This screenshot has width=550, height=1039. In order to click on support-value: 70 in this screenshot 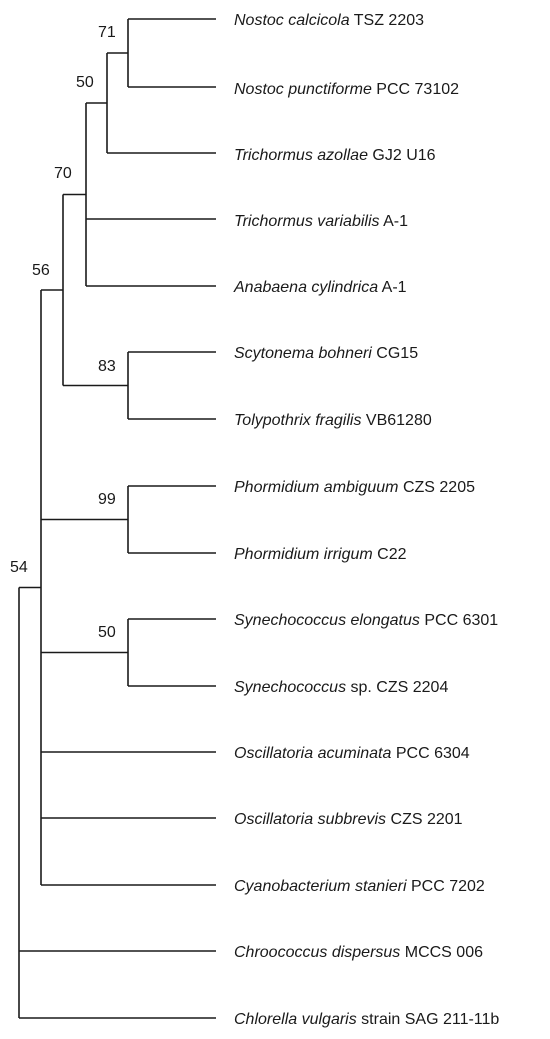, I will do `click(63, 173)`.